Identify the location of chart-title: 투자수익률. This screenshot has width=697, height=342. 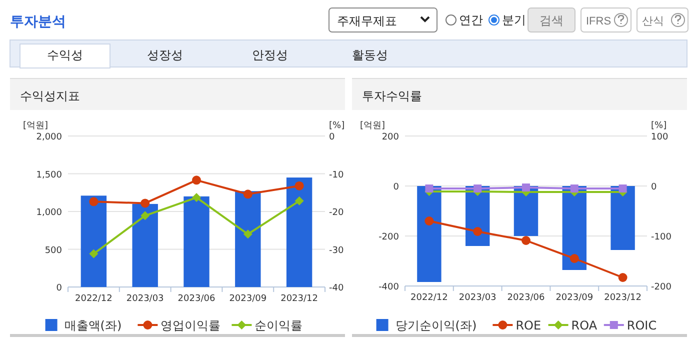
(392, 96).